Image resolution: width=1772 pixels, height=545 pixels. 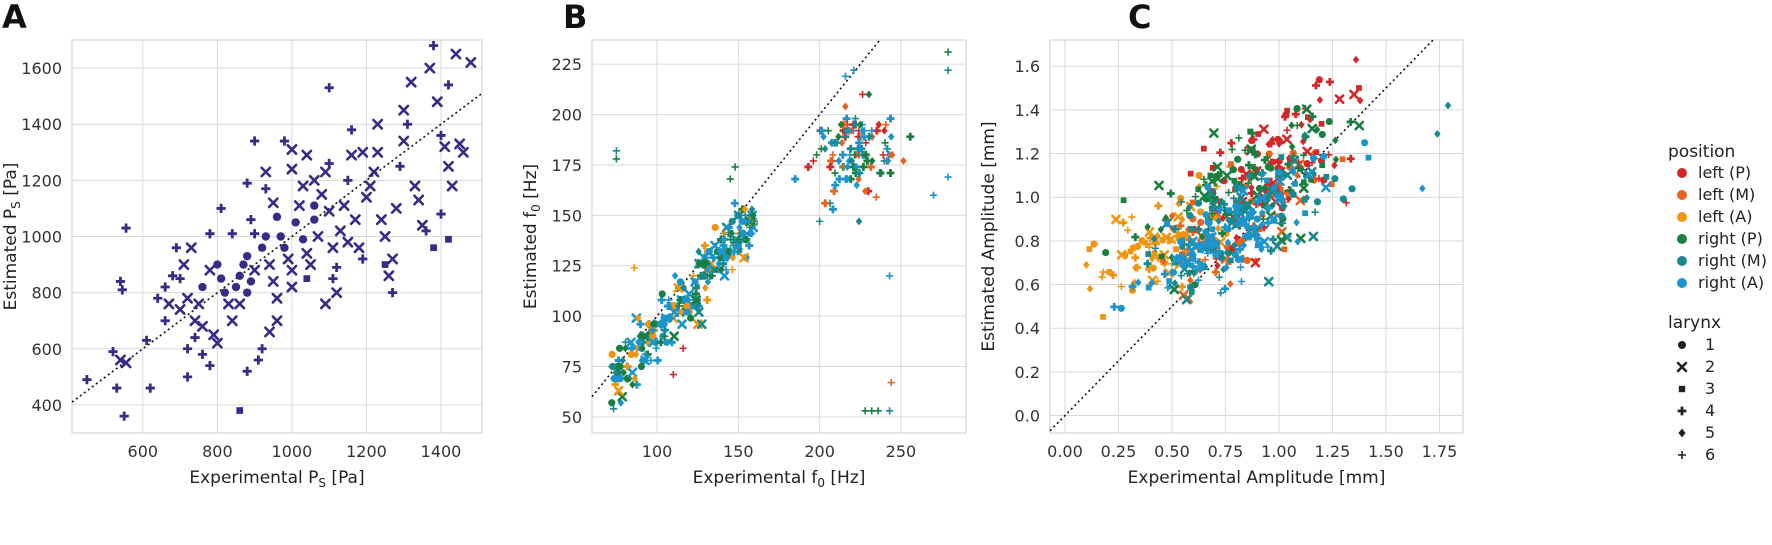 What do you see at coordinates (532, 236) in the screenshot?
I see `y-axis-label: Estimated f0 [Hz]` at bounding box center [532, 236].